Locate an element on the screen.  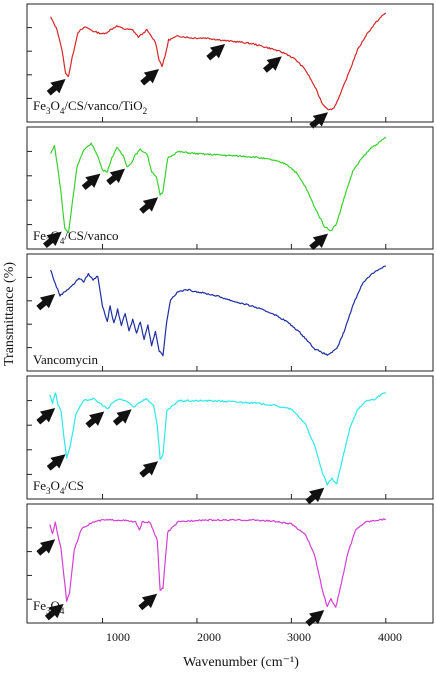
x-tick-label-1000: 1000 is located at coordinates (118, 637).